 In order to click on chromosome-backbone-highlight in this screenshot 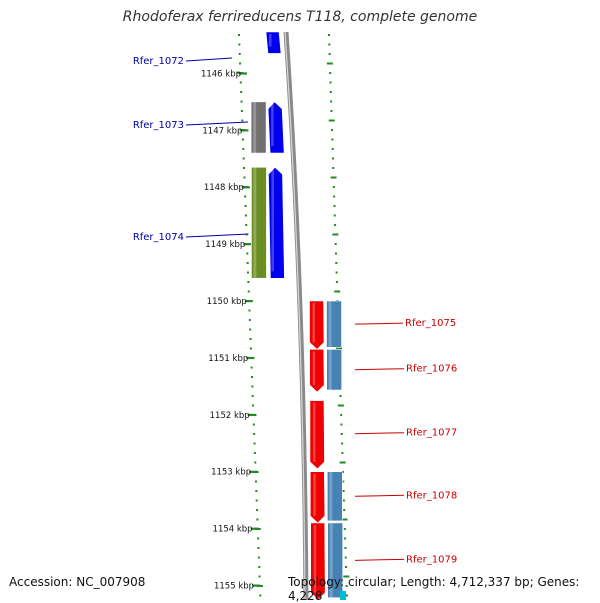, I will do `click(295, 315)`.